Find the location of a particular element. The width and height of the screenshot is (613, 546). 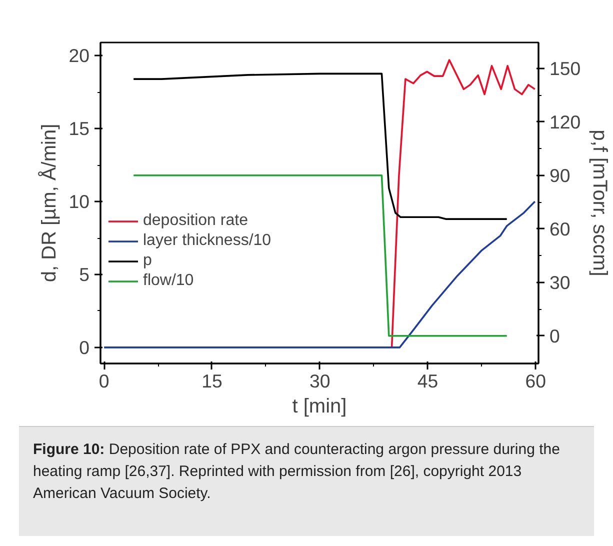

y2-axis-title: p,f [mTorr, sccm] is located at coordinates (599, 203).